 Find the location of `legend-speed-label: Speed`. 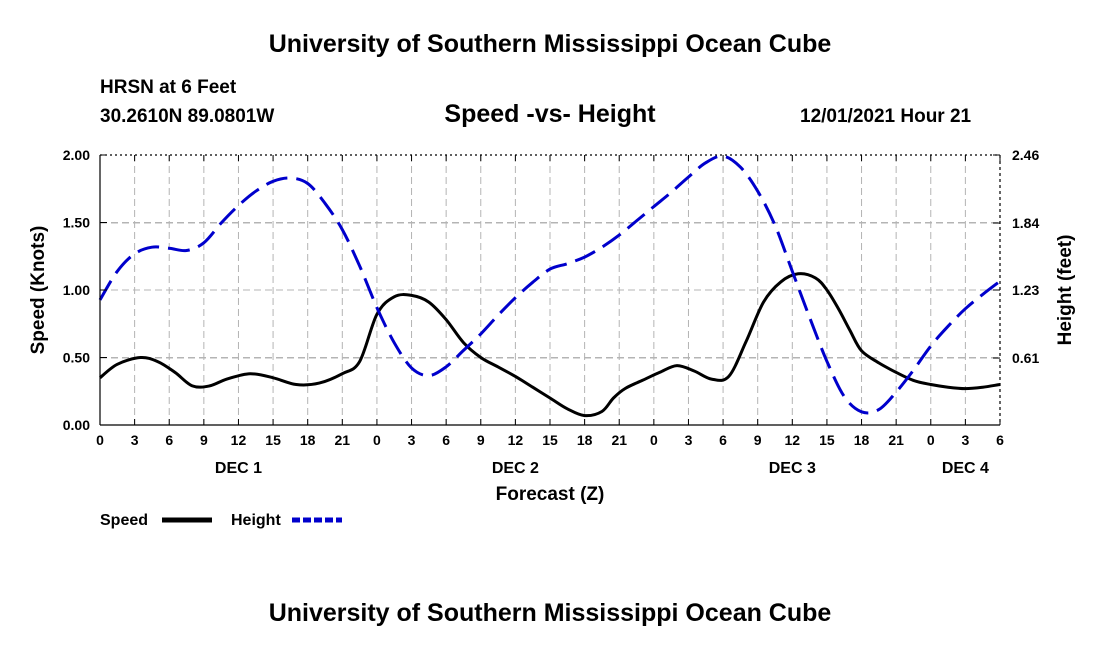

legend-speed-label: Speed is located at coordinates (124, 520).